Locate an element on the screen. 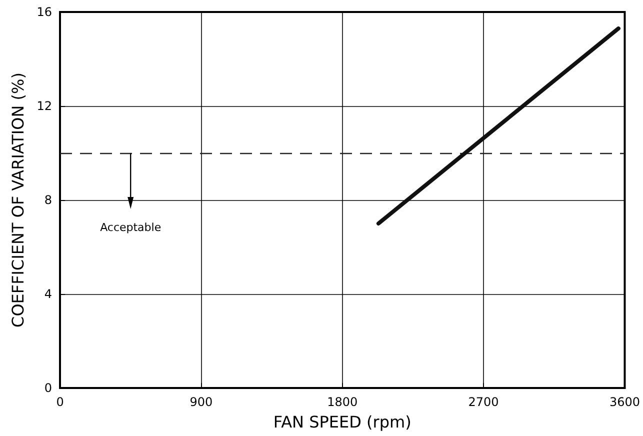 The image size is (643, 436). x-tick-label: 0 is located at coordinates (60, 402).